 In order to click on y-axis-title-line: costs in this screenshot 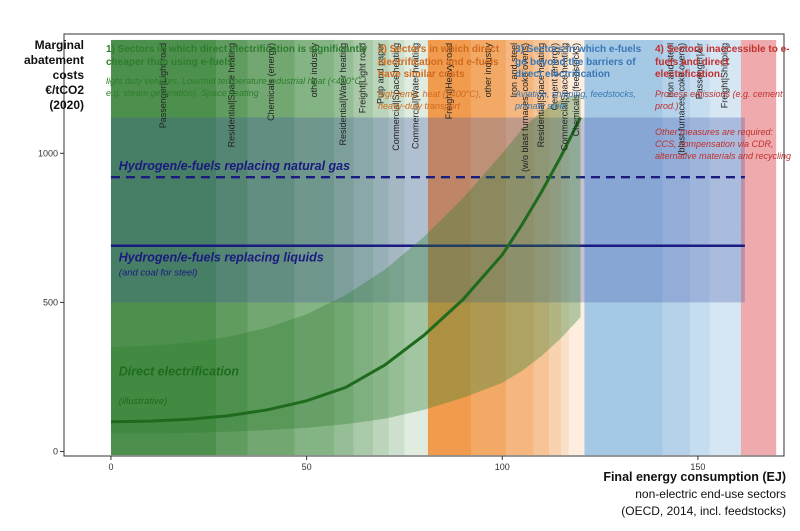, I will do `click(68, 75)`.